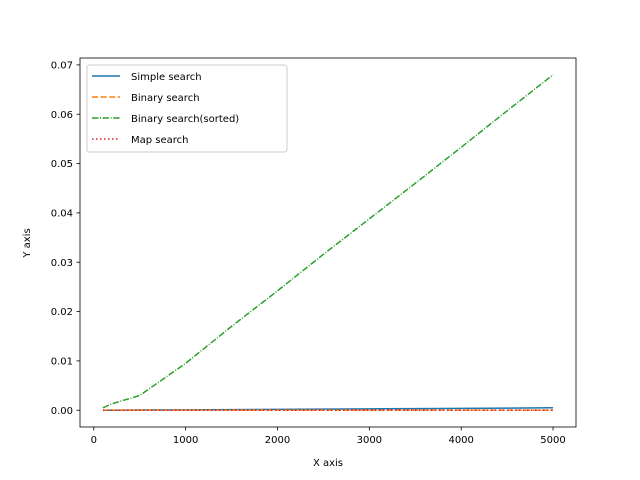 This screenshot has height=480, width=640. I want to click on legend-label-1: Simple search, so click(166, 77).